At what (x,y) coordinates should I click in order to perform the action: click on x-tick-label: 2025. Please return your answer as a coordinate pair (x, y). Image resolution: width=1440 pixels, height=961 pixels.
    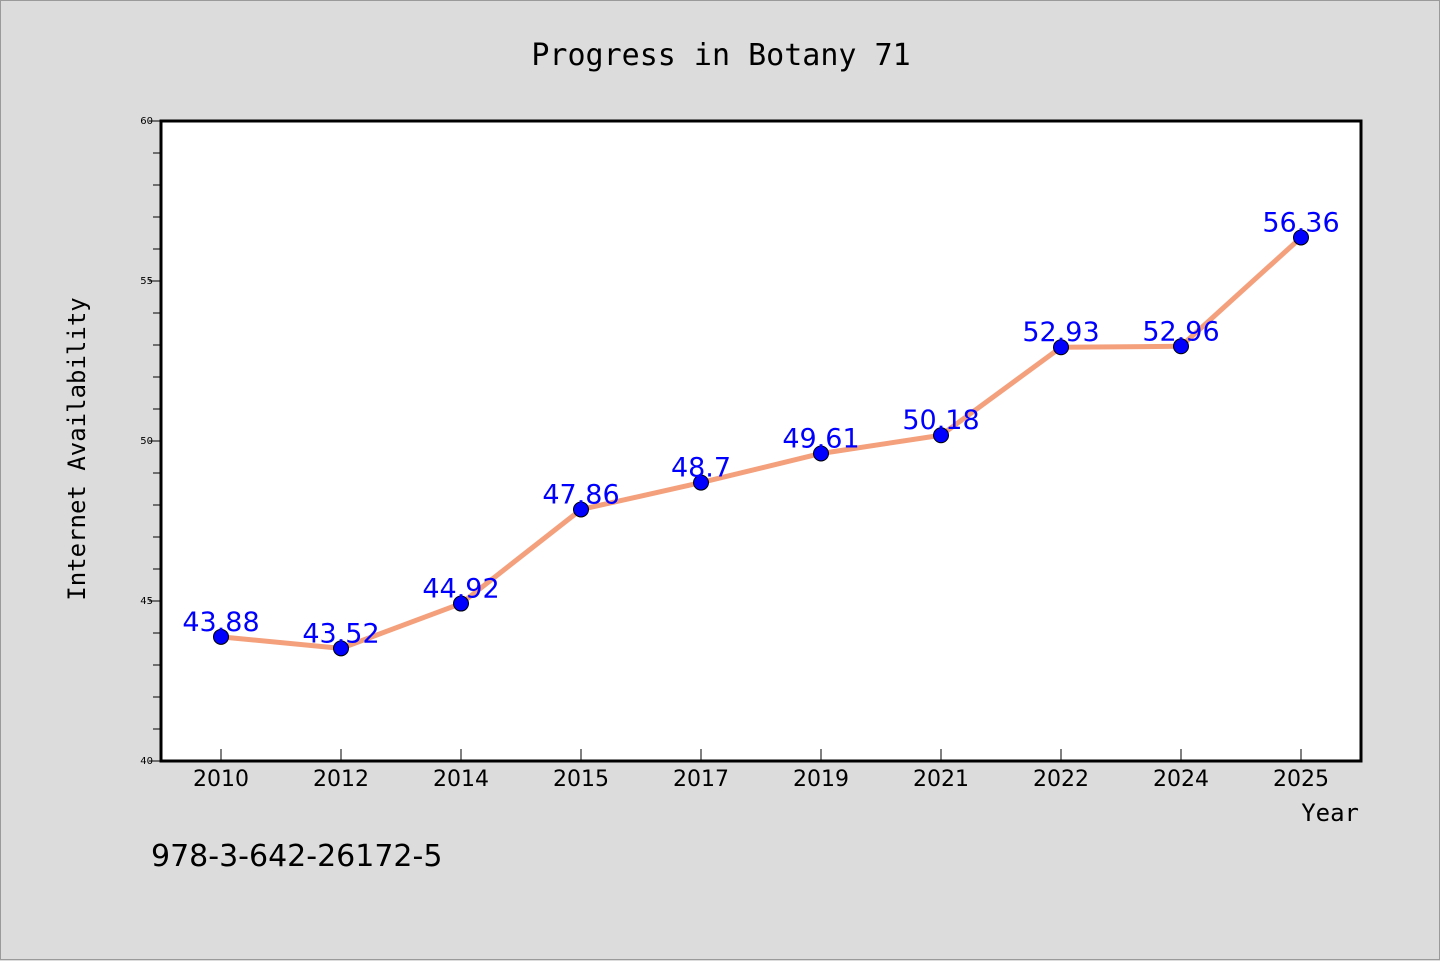
    Looking at the image, I should click on (1301, 779).